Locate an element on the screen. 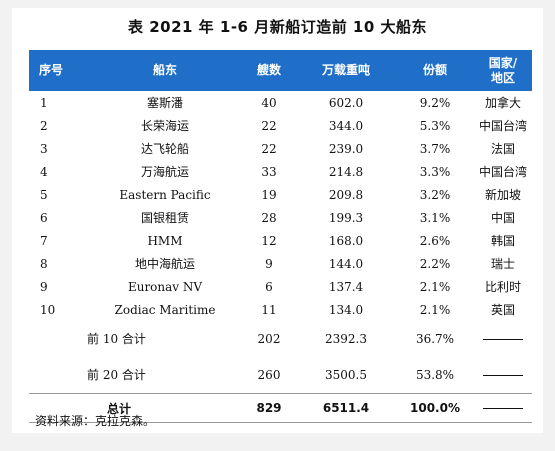  cell-dwt: 239.0 is located at coordinates (346, 148).